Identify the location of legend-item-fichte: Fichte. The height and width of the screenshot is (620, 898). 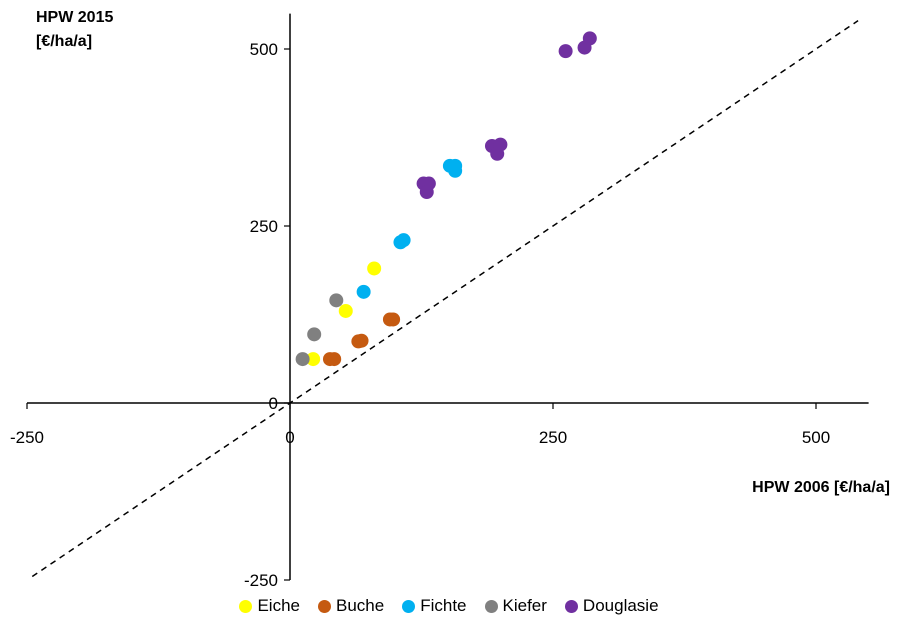
(434, 606).